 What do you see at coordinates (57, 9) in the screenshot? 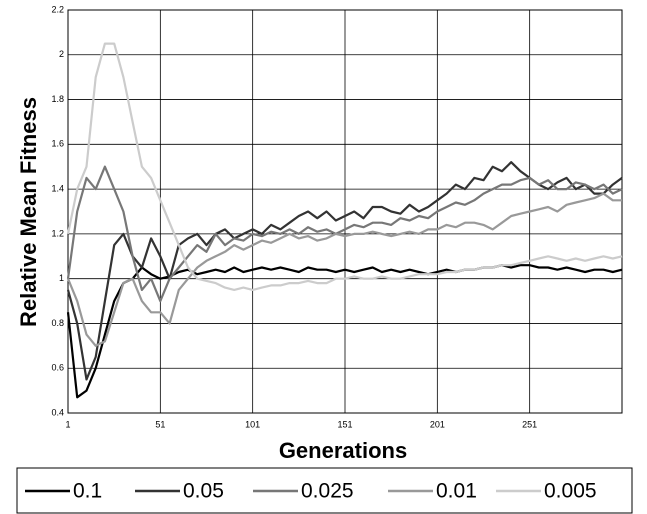
I see `y-tick-label: 2.2` at bounding box center [57, 9].